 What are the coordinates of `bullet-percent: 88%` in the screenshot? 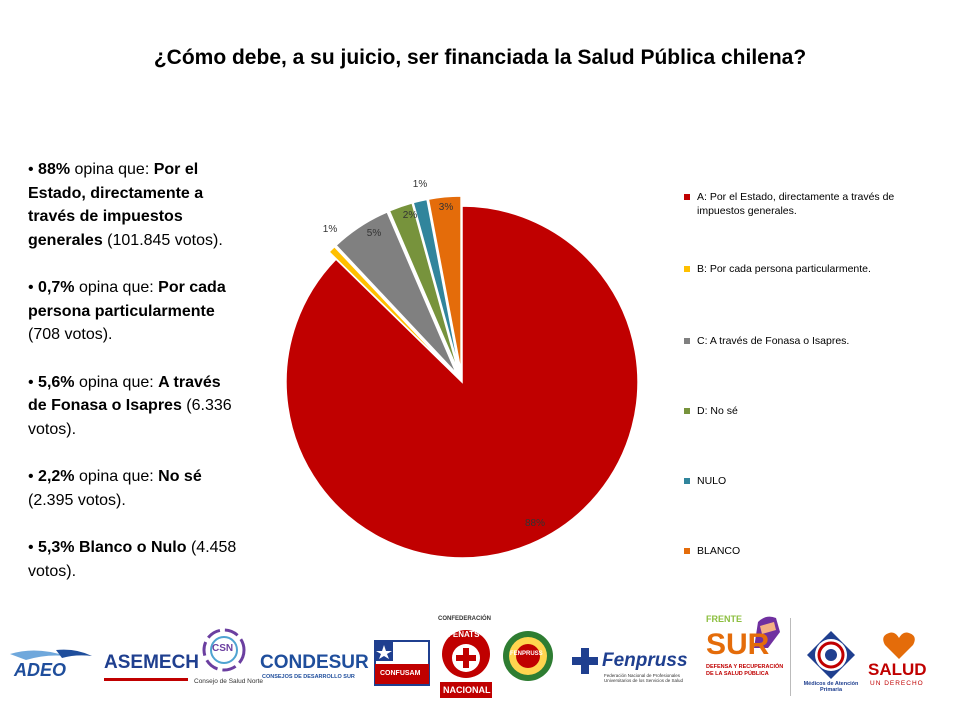 It's located at (54, 169).